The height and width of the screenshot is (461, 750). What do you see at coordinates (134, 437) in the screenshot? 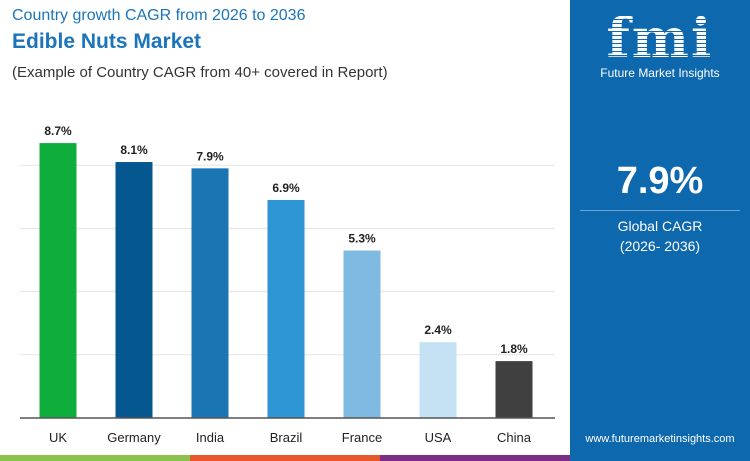
I see `x-tick-label: Germany` at bounding box center [134, 437].